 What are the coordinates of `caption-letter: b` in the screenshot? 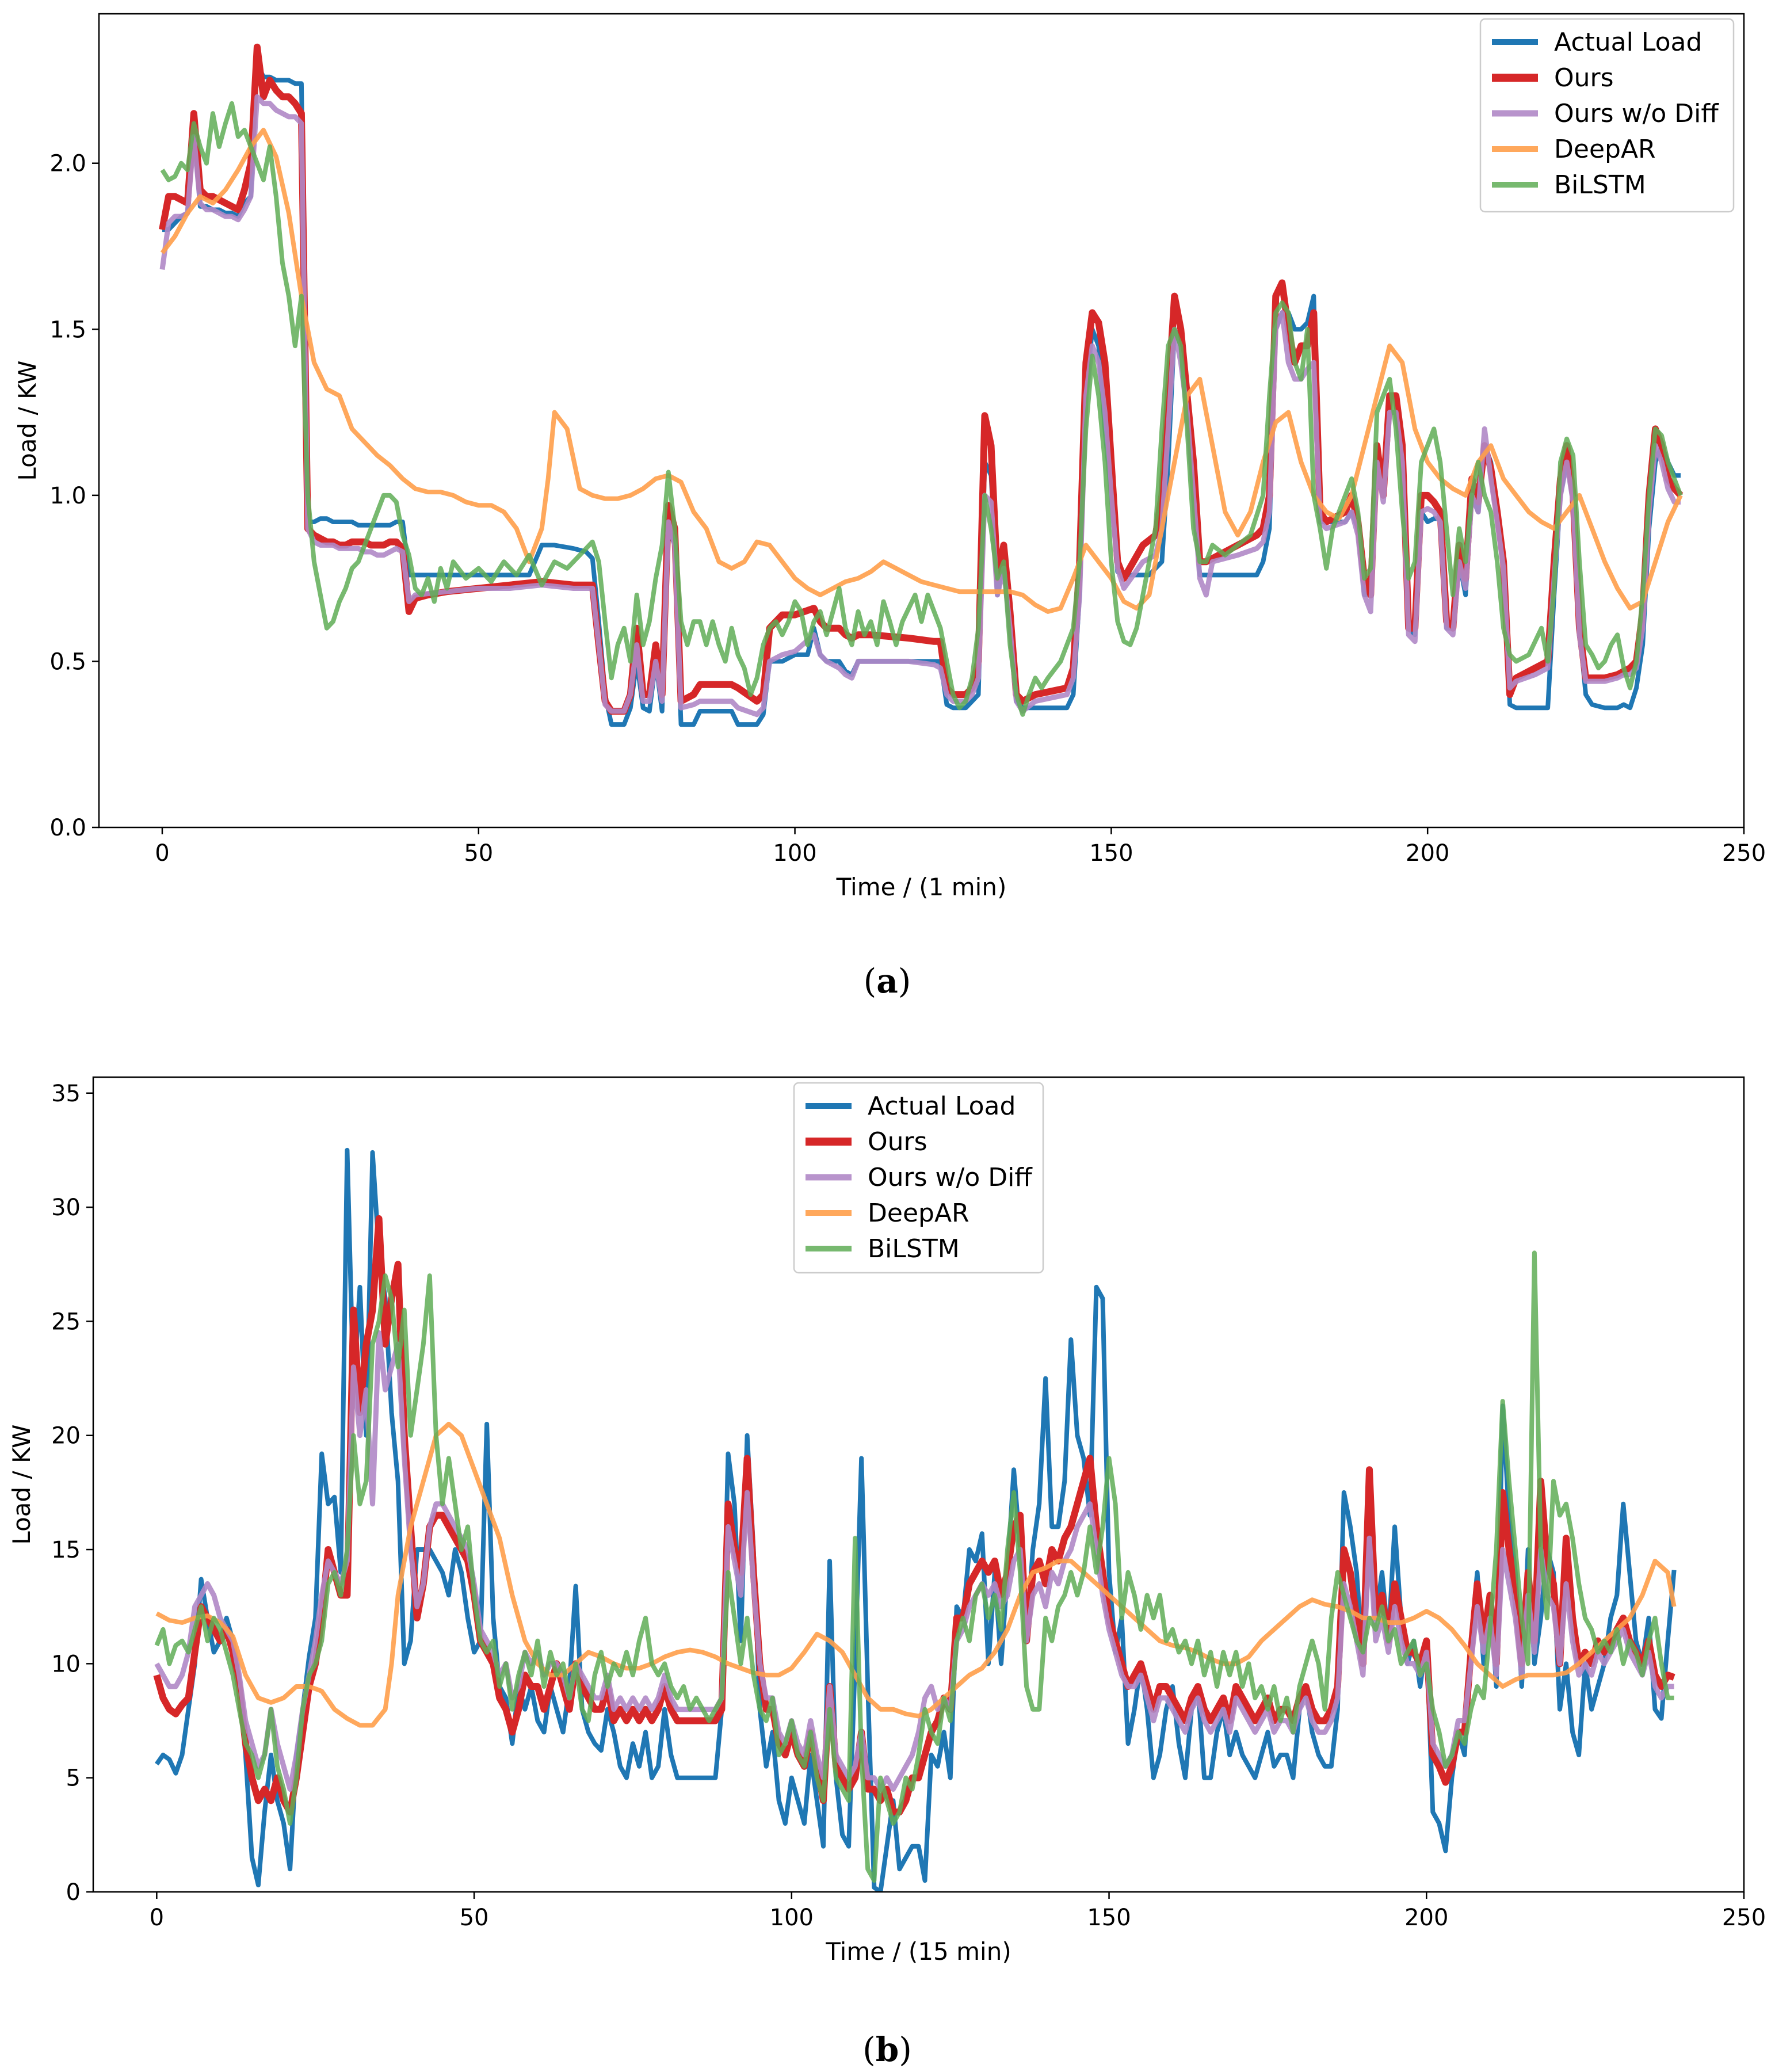 It's located at (887, 2049).